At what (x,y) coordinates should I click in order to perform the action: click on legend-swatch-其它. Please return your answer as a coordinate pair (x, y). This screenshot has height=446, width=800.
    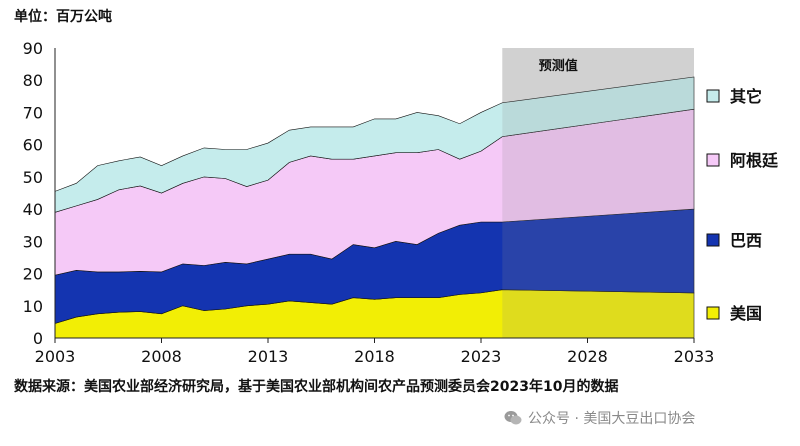
    Looking at the image, I should click on (713, 96).